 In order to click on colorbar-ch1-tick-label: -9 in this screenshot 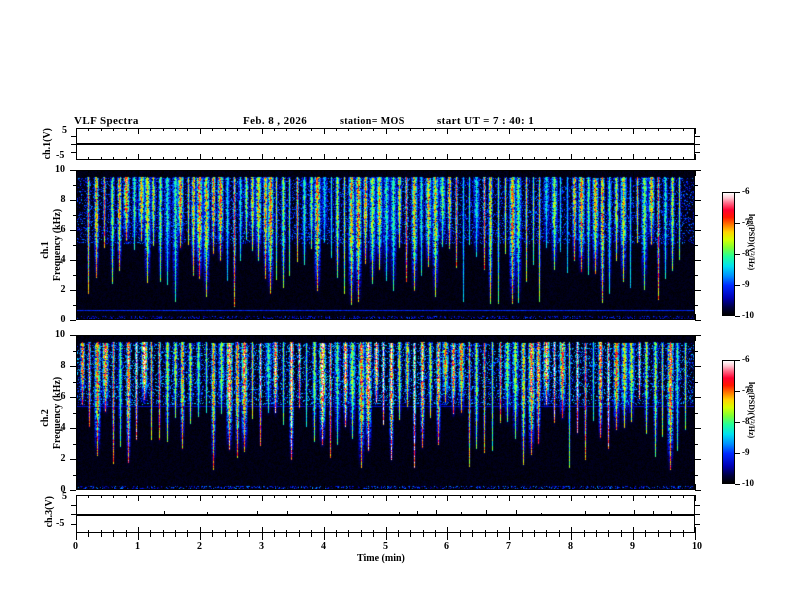, I will do `click(746, 284)`.